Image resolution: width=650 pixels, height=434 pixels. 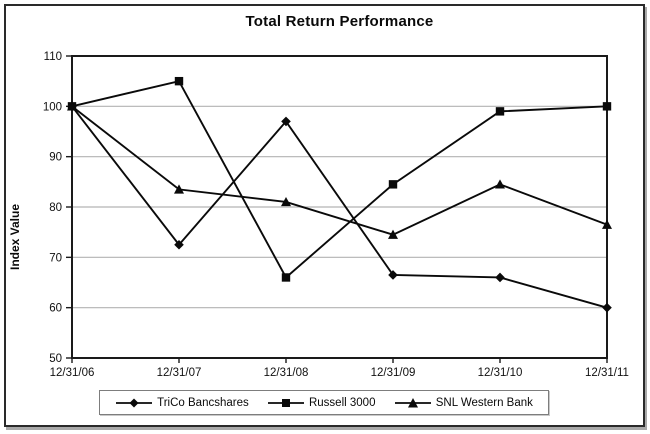 I want to click on x-tick-label: 12/31/09, so click(x=393, y=373).